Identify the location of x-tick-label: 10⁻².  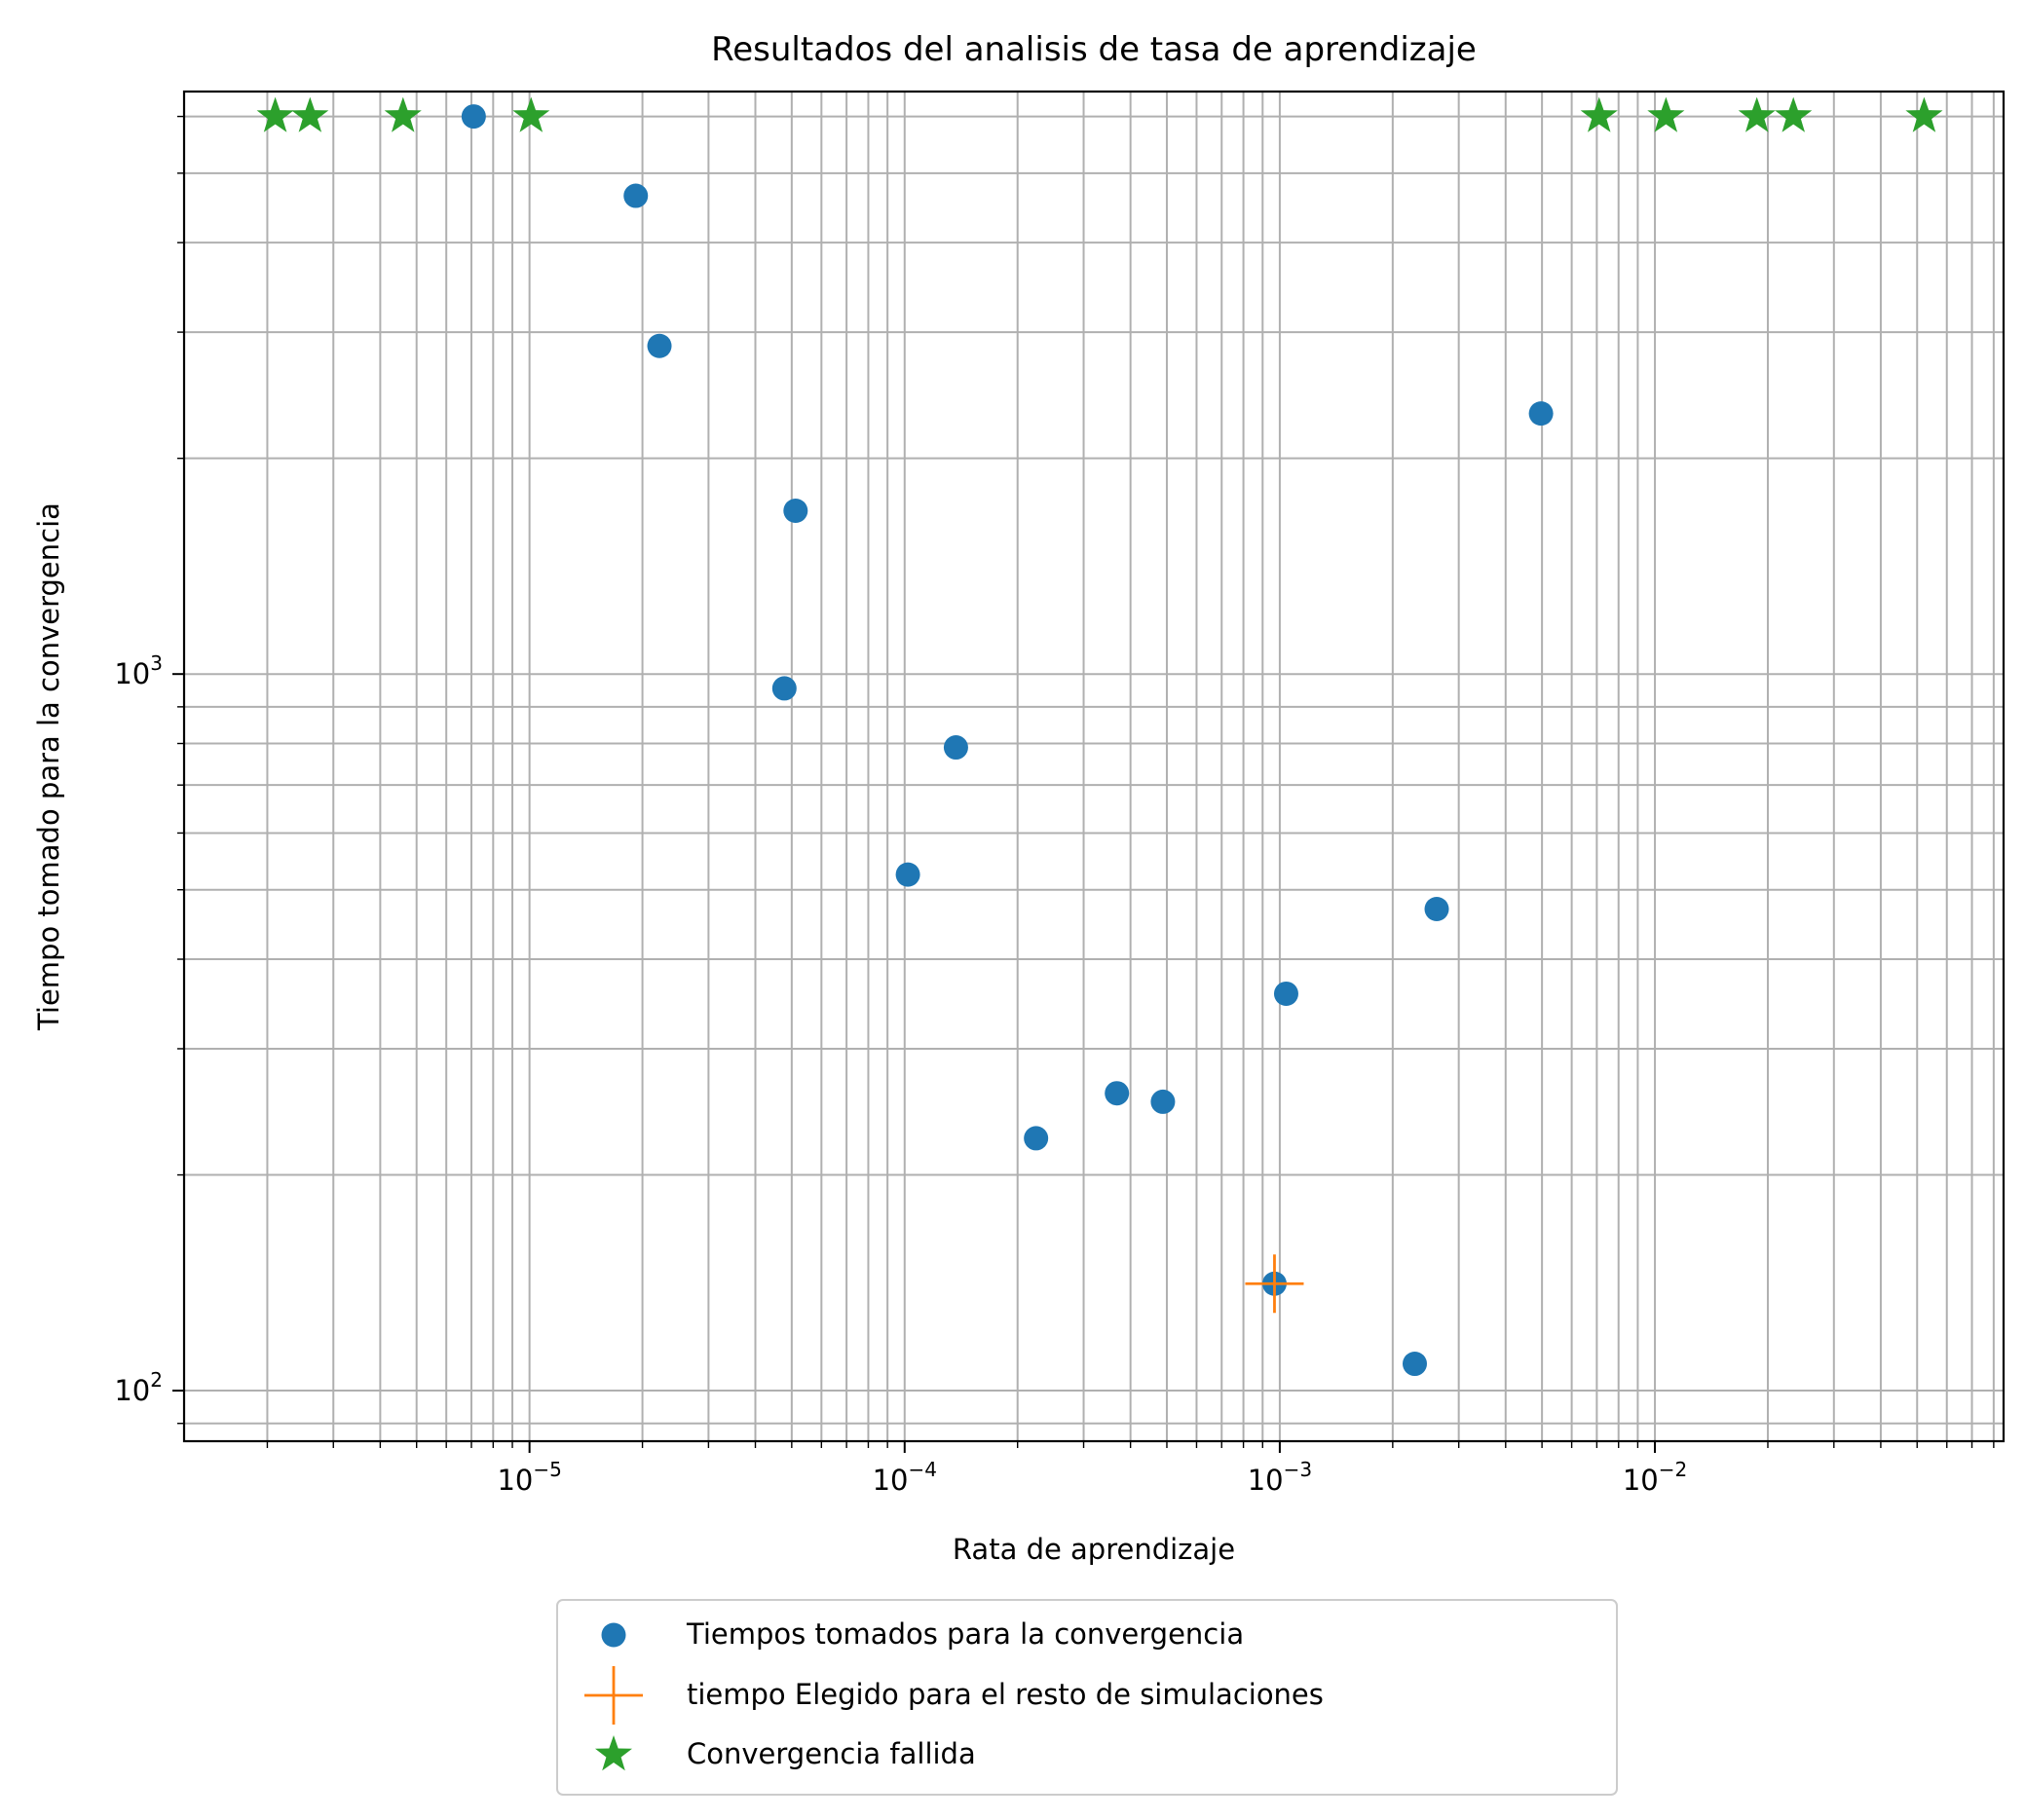
(1655, 1477).